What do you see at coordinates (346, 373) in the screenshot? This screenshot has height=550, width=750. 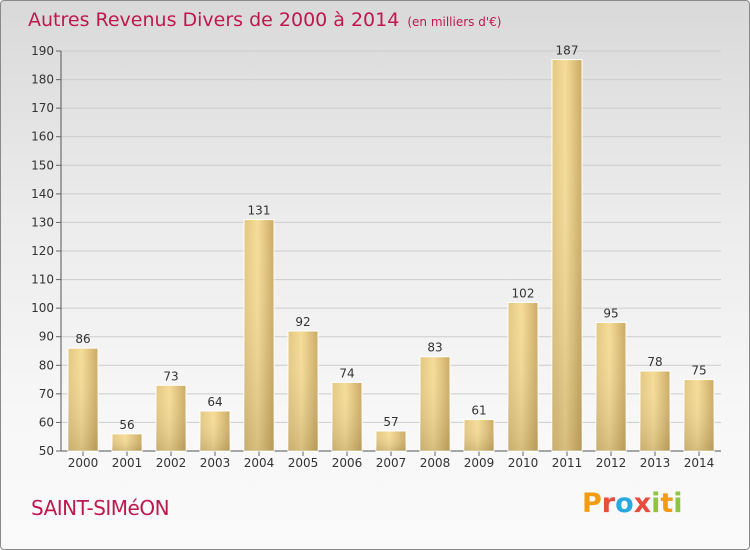 I see `data-label: 74` at bounding box center [346, 373].